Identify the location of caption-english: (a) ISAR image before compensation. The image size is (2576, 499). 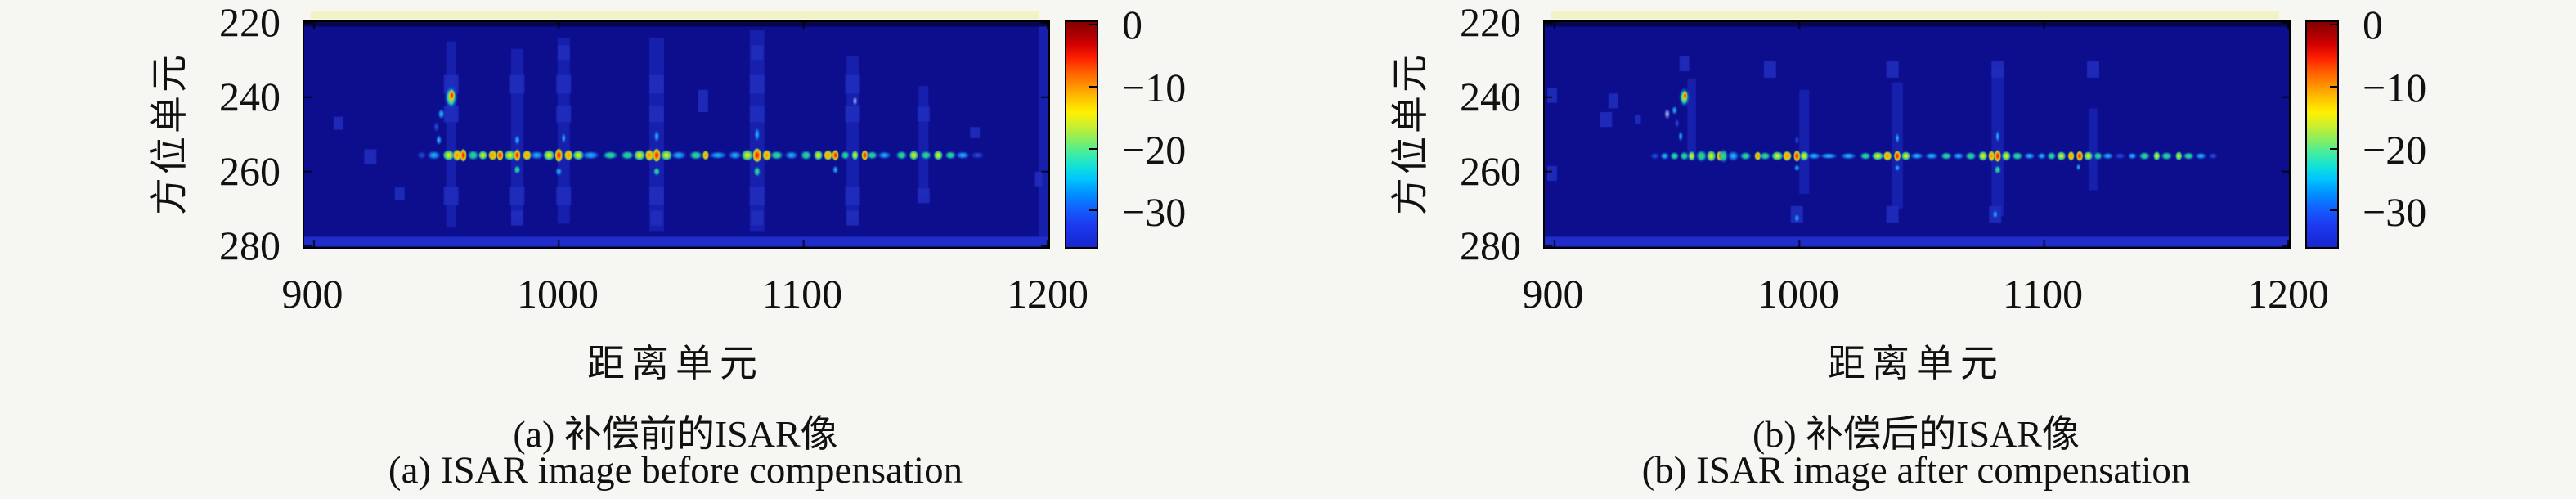
(675, 470).